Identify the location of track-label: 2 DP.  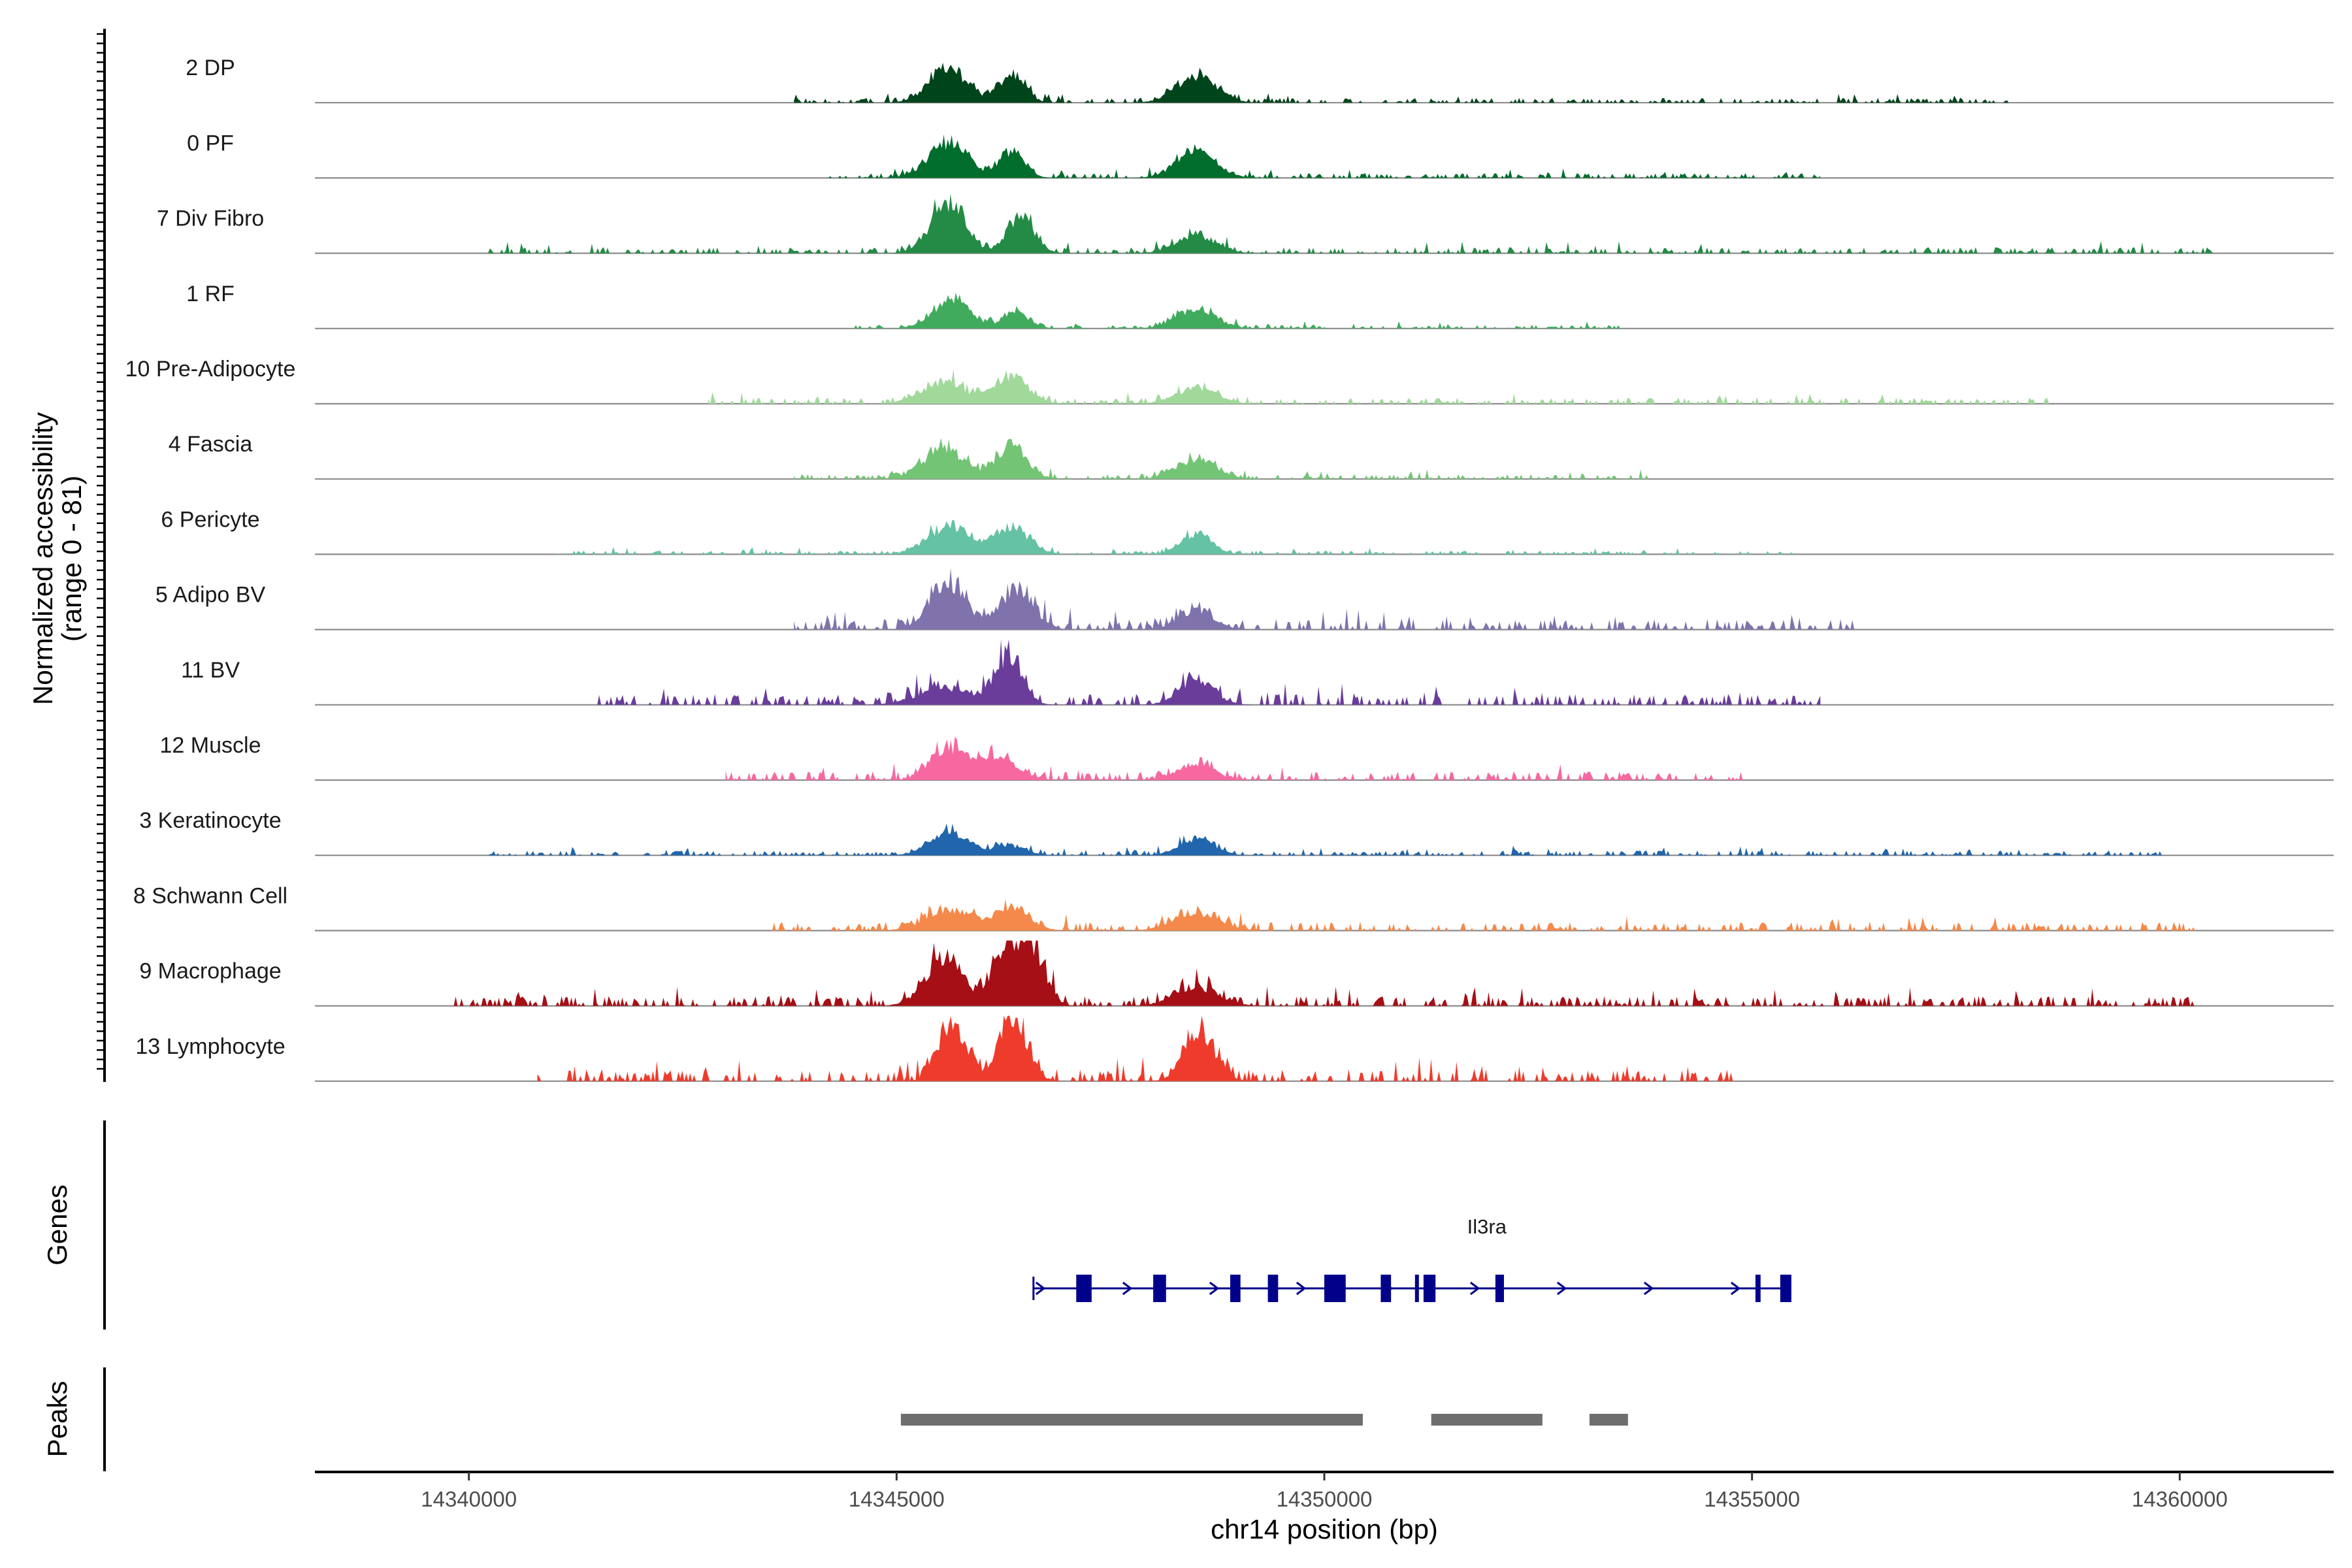
(210, 68).